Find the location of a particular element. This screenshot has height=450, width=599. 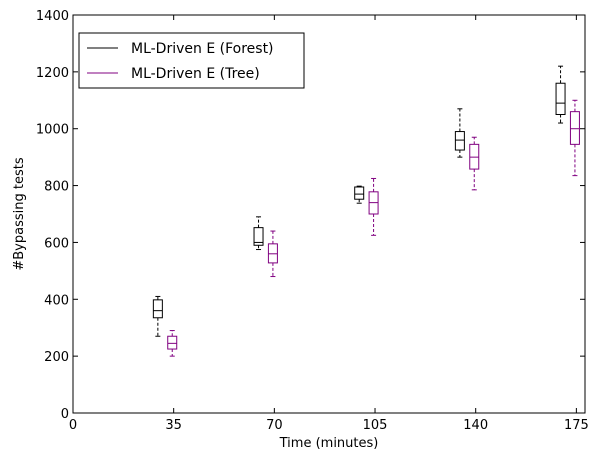

y-tick-label: 1200 is located at coordinates (52, 73).